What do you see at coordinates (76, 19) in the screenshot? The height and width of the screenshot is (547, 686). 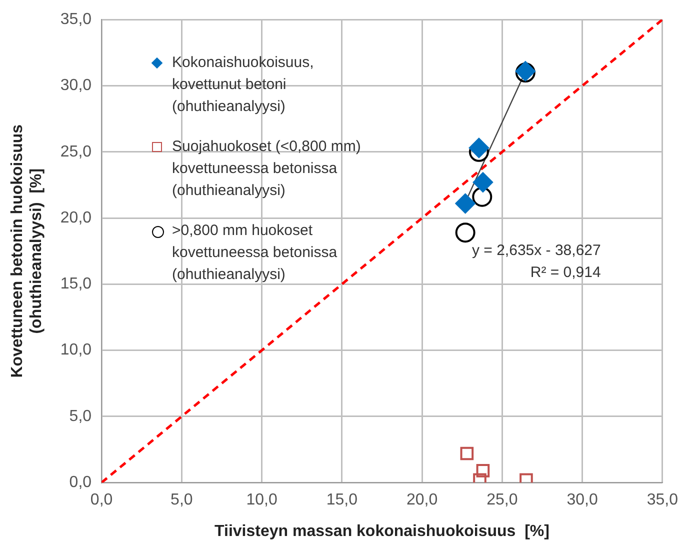 I see `y-tick-label: 35,0` at bounding box center [76, 19].